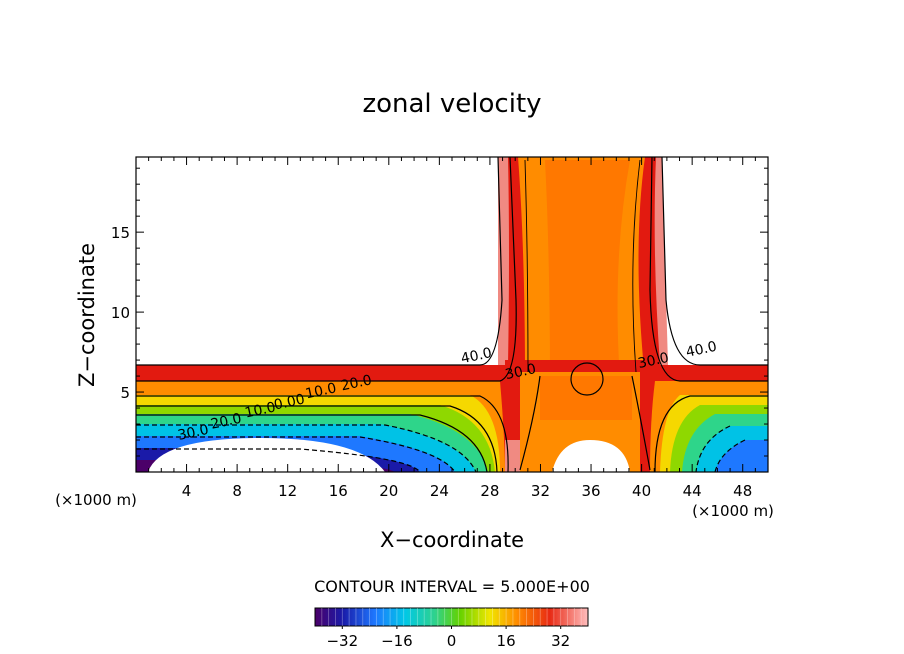 The width and height of the screenshot is (904, 654). What do you see at coordinates (338, 491) in the screenshot?
I see `x-tick-label: 16` at bounding box center [338, 491].